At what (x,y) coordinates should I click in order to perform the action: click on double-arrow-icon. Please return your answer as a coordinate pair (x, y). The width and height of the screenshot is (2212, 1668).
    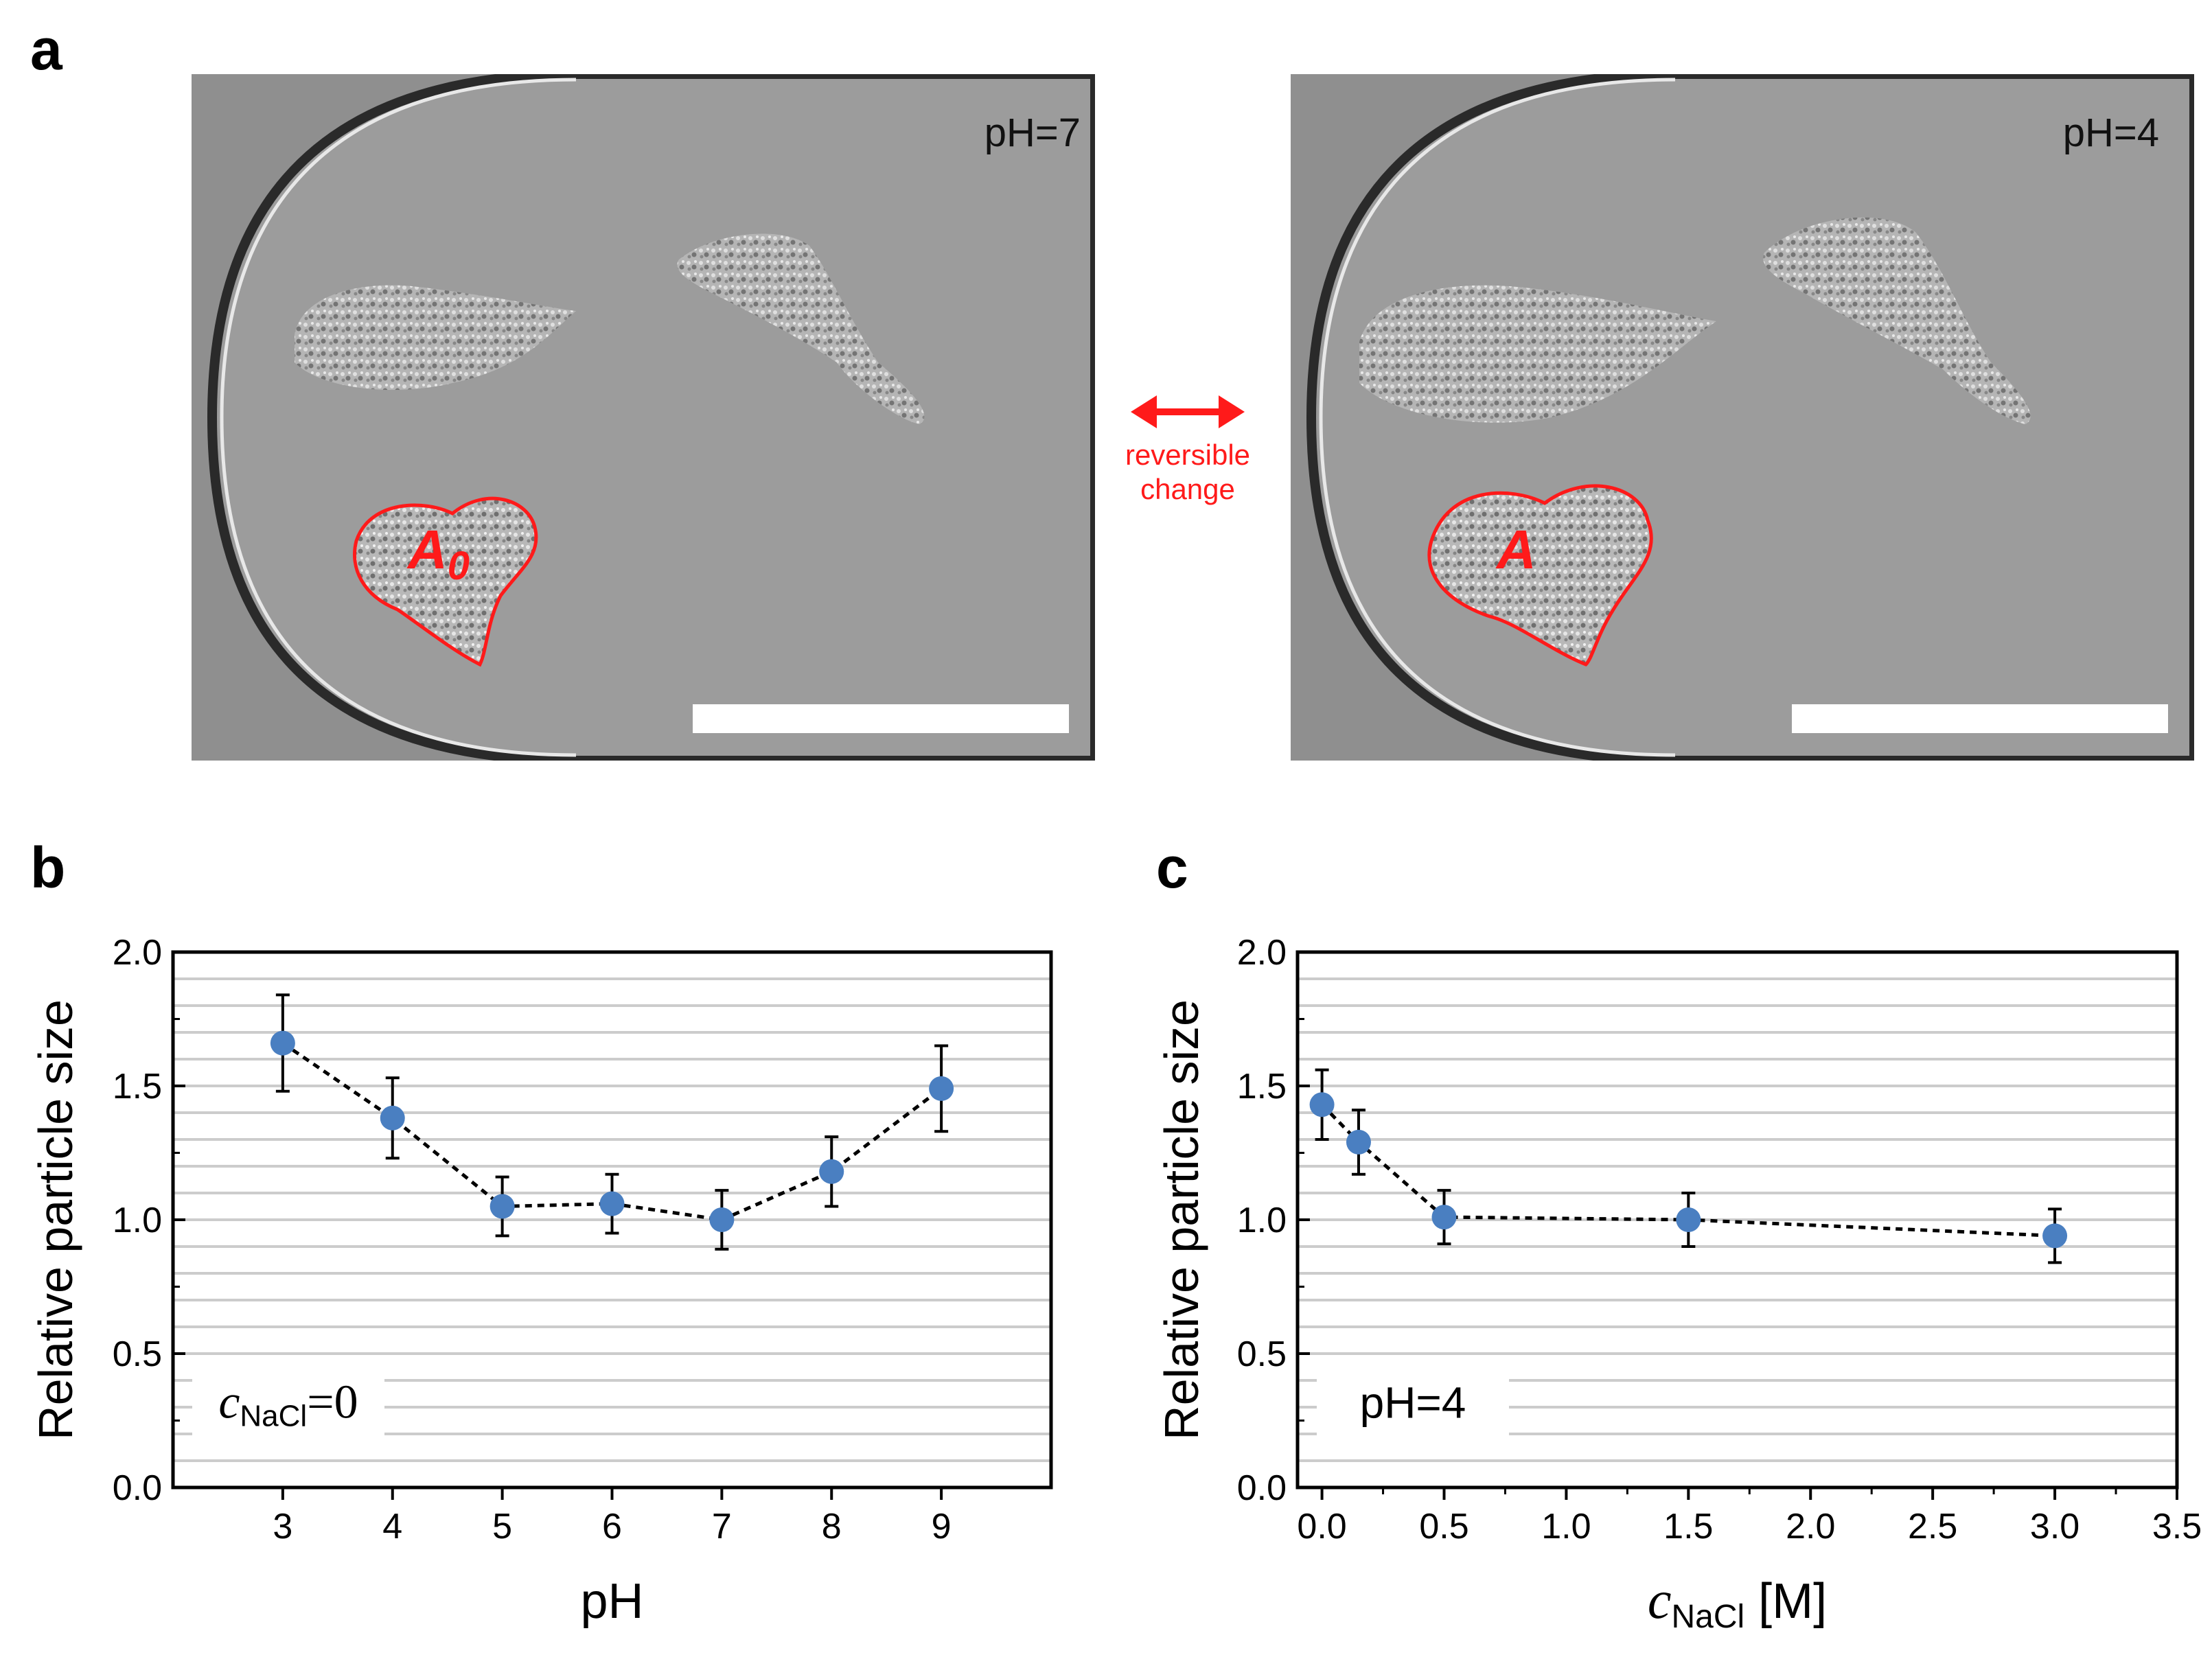
    Looking at the image, I should click on (1188, 412).